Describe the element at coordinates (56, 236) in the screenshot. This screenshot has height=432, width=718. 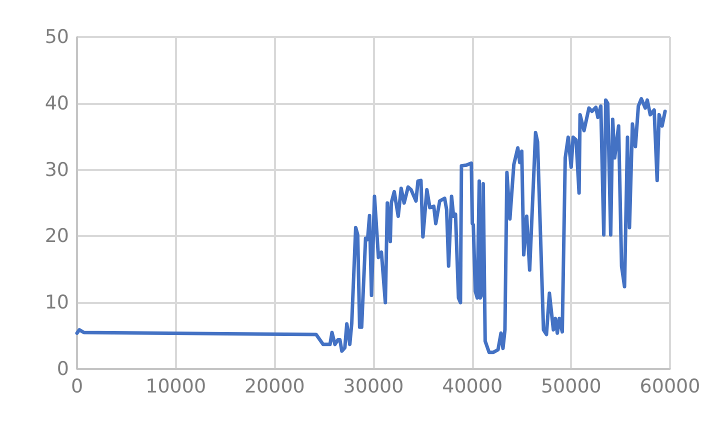
I see `y-tick-label: 20` at that location.